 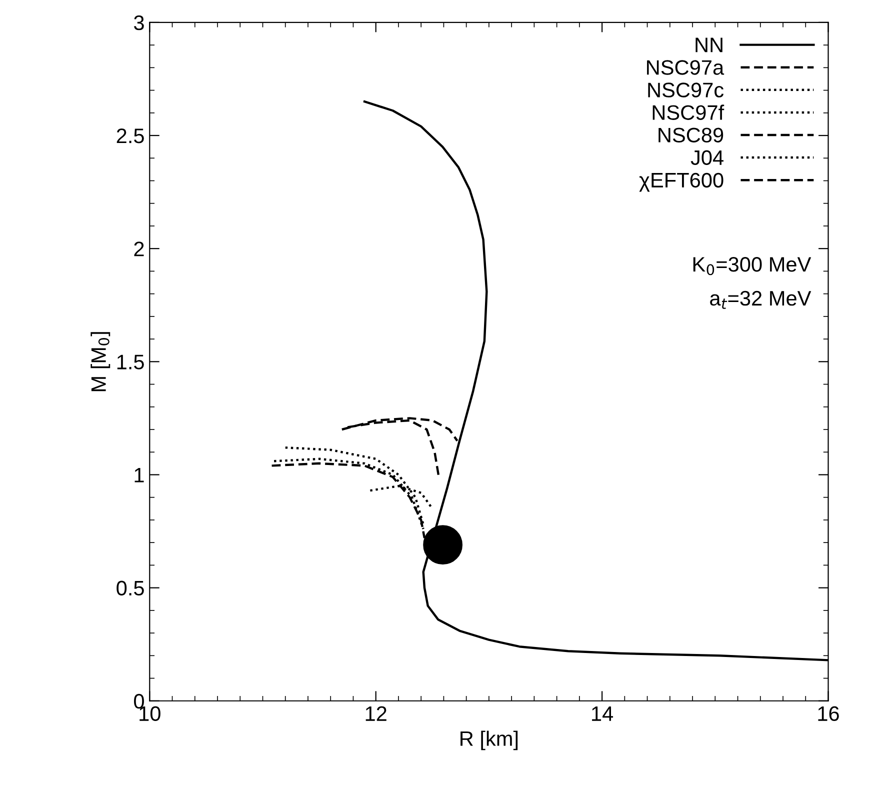 I want to click on legend-label: NSC97f, so click(x=688, y=112).